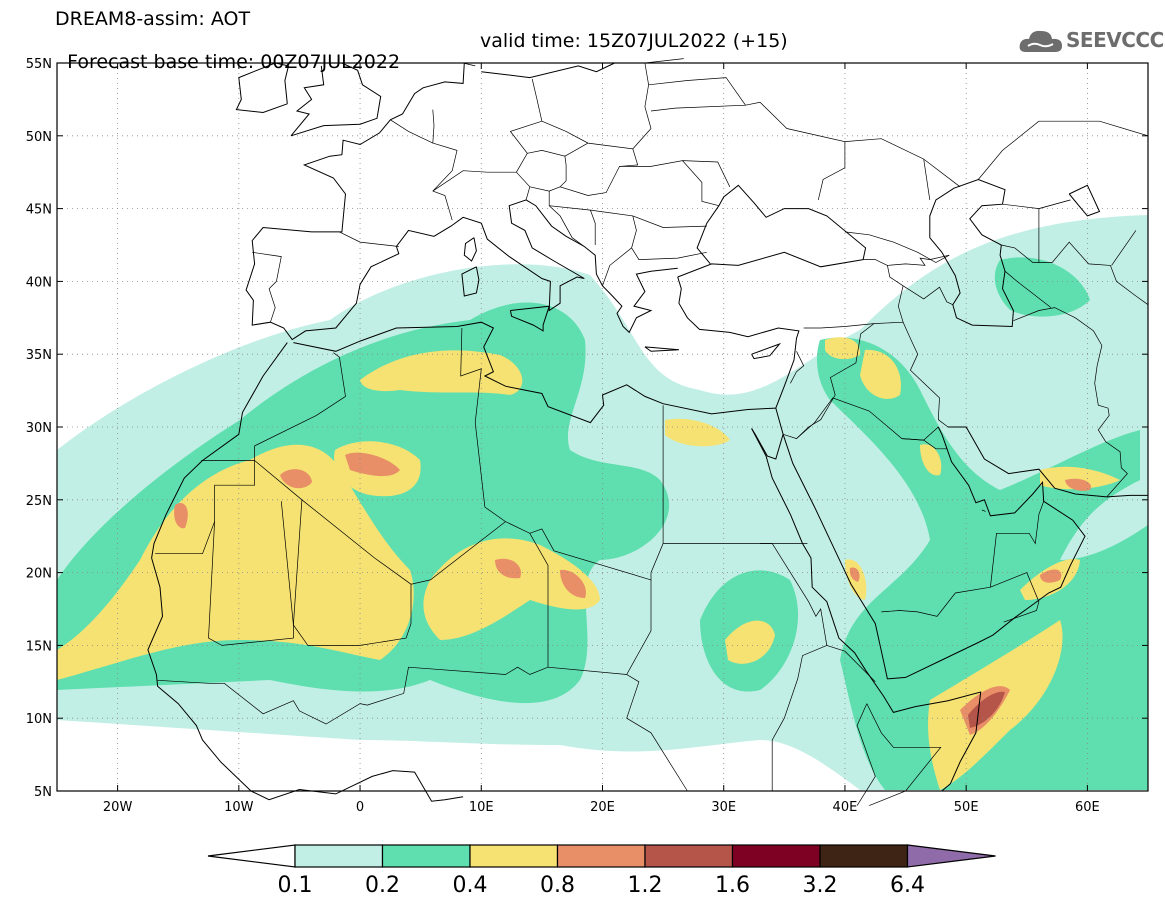  What do you see at coordinates (820, 885) in the screenshot?
I see `colorbar-label: 3.2` at bounding box center [820, 885].